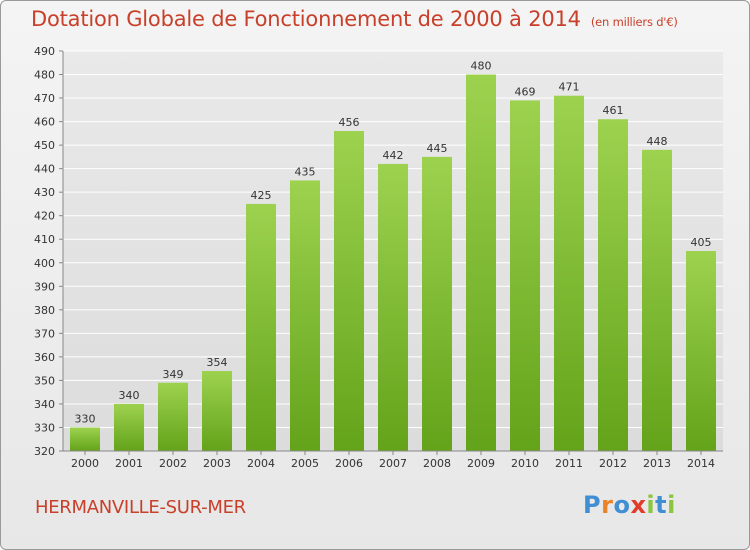 Image resolution: width=750 pixels, height=550 pixels. Describe the element at coordinates (569, 463) in the screenshot. I see `x-tick-label: 2011` at that location.